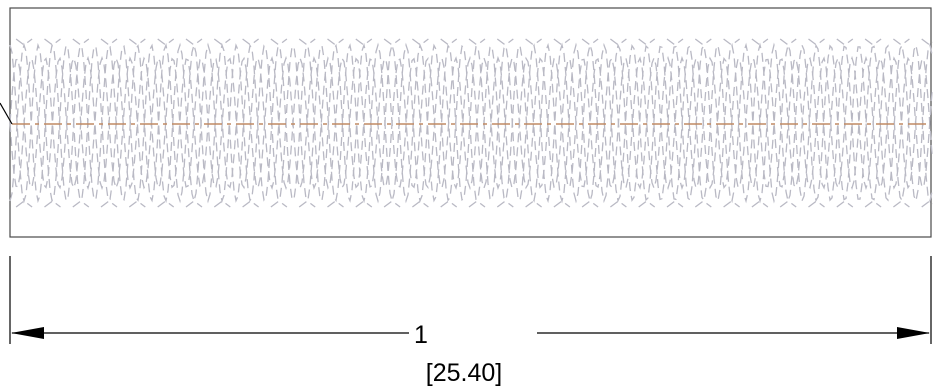  What do you see at coordinates (464, 373) in the screenshot?
I see `dimension-secondary-text: [25.40]` at bounding box center [464, 373].